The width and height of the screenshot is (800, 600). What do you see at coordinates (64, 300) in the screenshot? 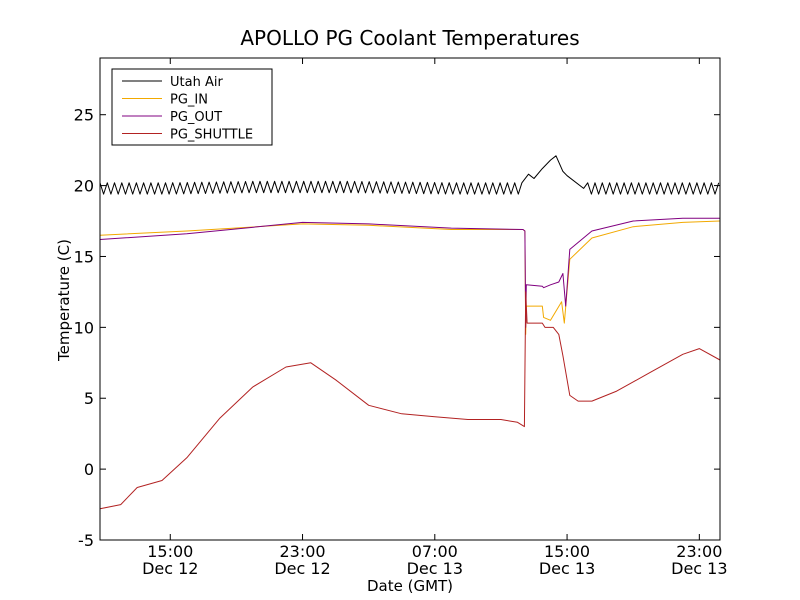
I see `y-axis-label: Temperature (C)` at bounding box center [64, 300].